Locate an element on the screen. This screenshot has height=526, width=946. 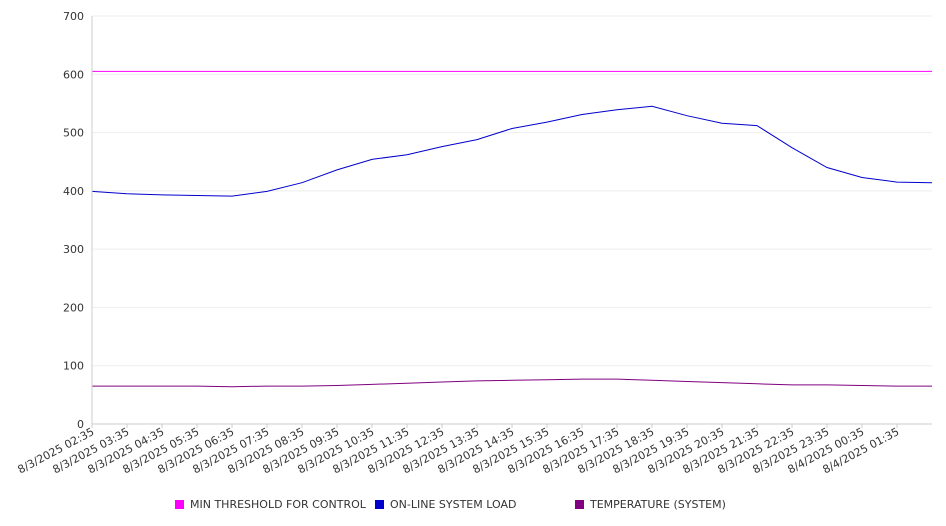
legend-label-system-load: ON-LINE SYSTEM LOAD is located at coordinates (453, 504).